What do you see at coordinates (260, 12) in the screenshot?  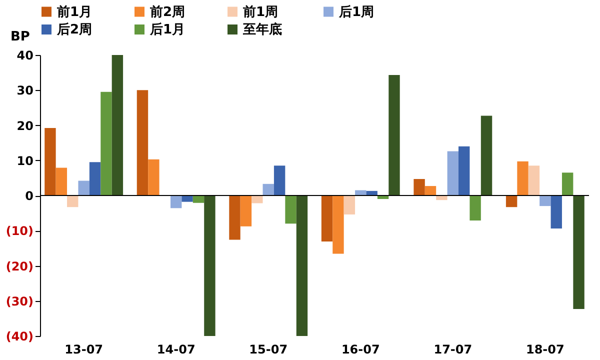 I see `legend-label: 前1周` at bounding box center [260, 12].